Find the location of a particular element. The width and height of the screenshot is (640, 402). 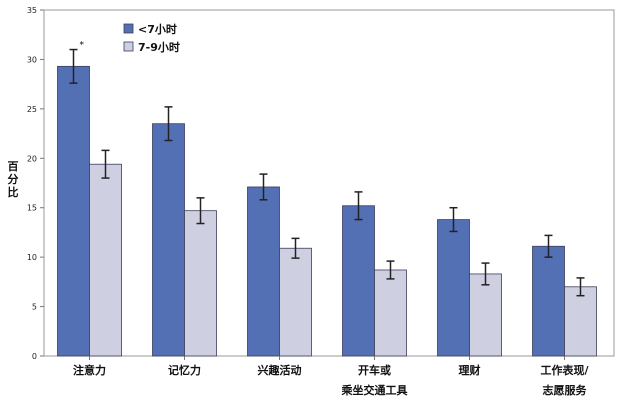

legend-label: 7-9小时 is located at coordinates (159, 47).